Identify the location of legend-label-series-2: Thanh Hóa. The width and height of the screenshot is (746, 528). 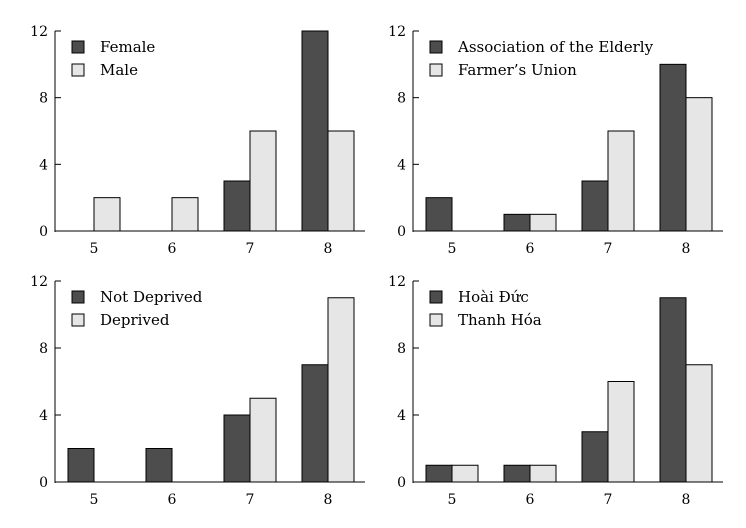
(500, 320).